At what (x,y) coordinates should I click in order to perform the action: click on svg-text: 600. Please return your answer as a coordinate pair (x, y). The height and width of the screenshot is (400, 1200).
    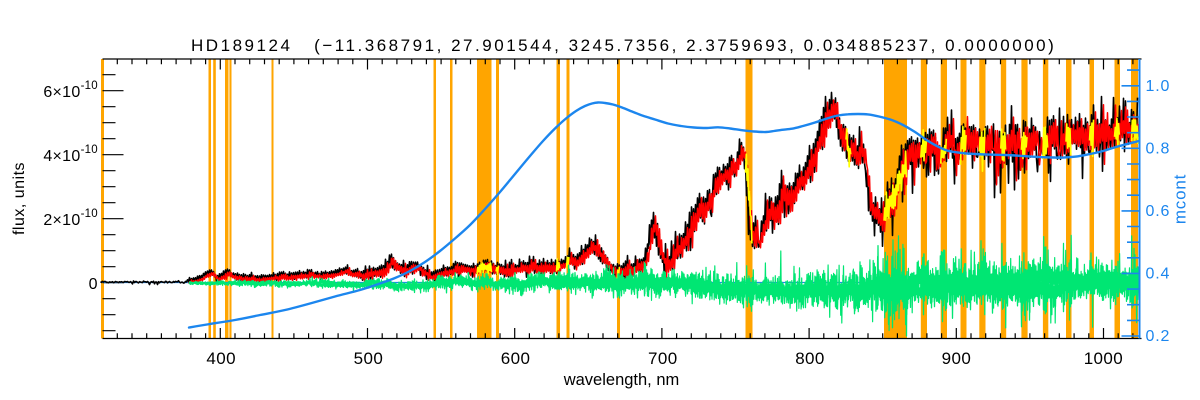
    Looking at the image, I should click on (516, 358).